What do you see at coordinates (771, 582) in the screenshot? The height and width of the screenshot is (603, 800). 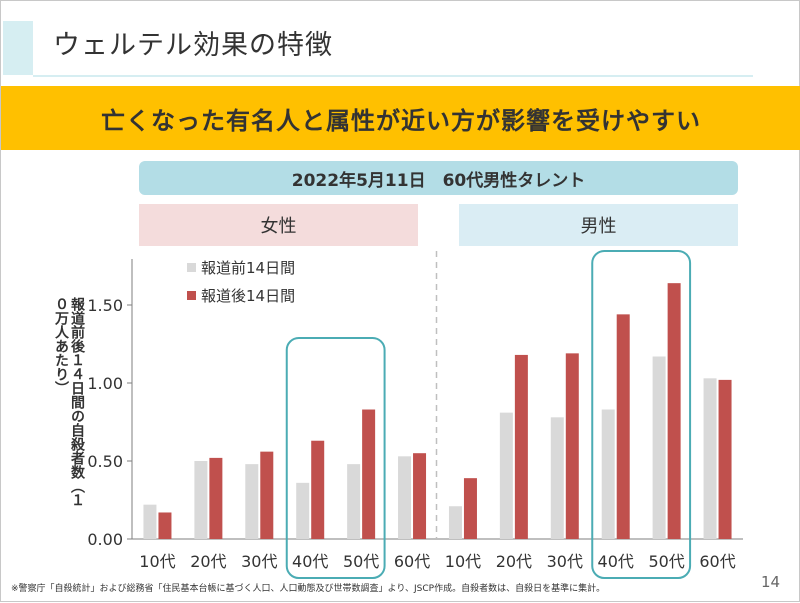 I see `page-number: 14` at bounding box center [771, 582].